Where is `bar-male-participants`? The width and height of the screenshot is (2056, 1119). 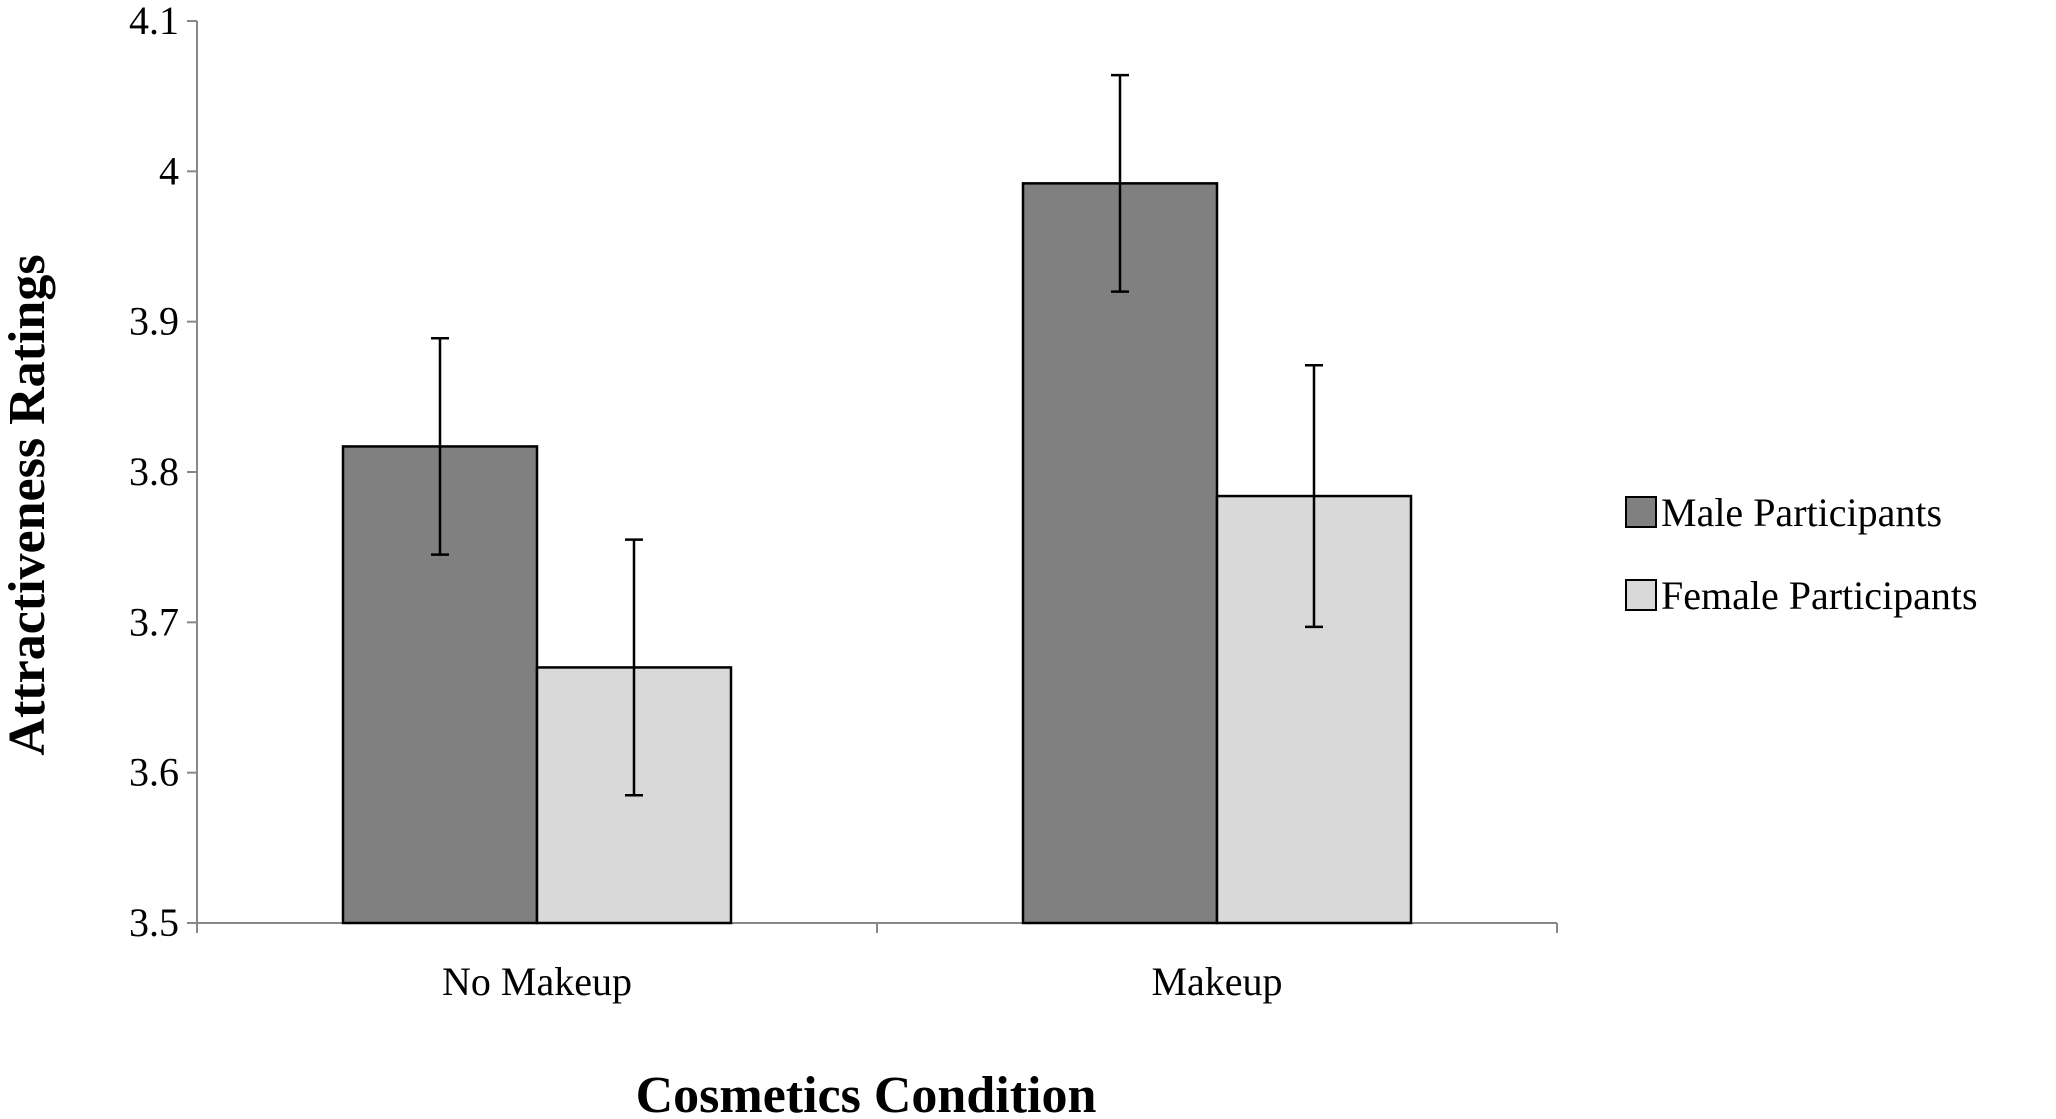 bar-male-participants is located at coordinates (1120, 553).